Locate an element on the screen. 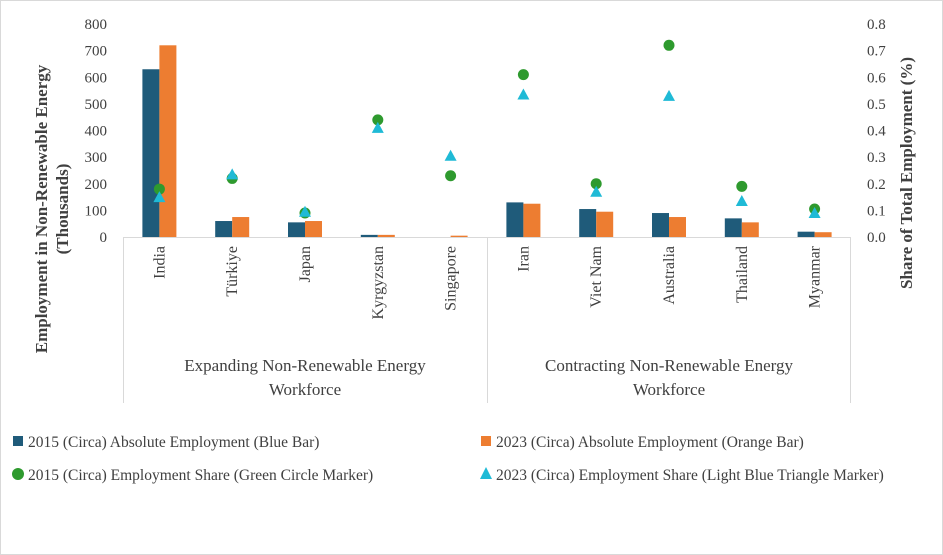 The height and width of the screenshot is (555, 943). y-left-tick-label: 500 is located at coordinates (96, 105).